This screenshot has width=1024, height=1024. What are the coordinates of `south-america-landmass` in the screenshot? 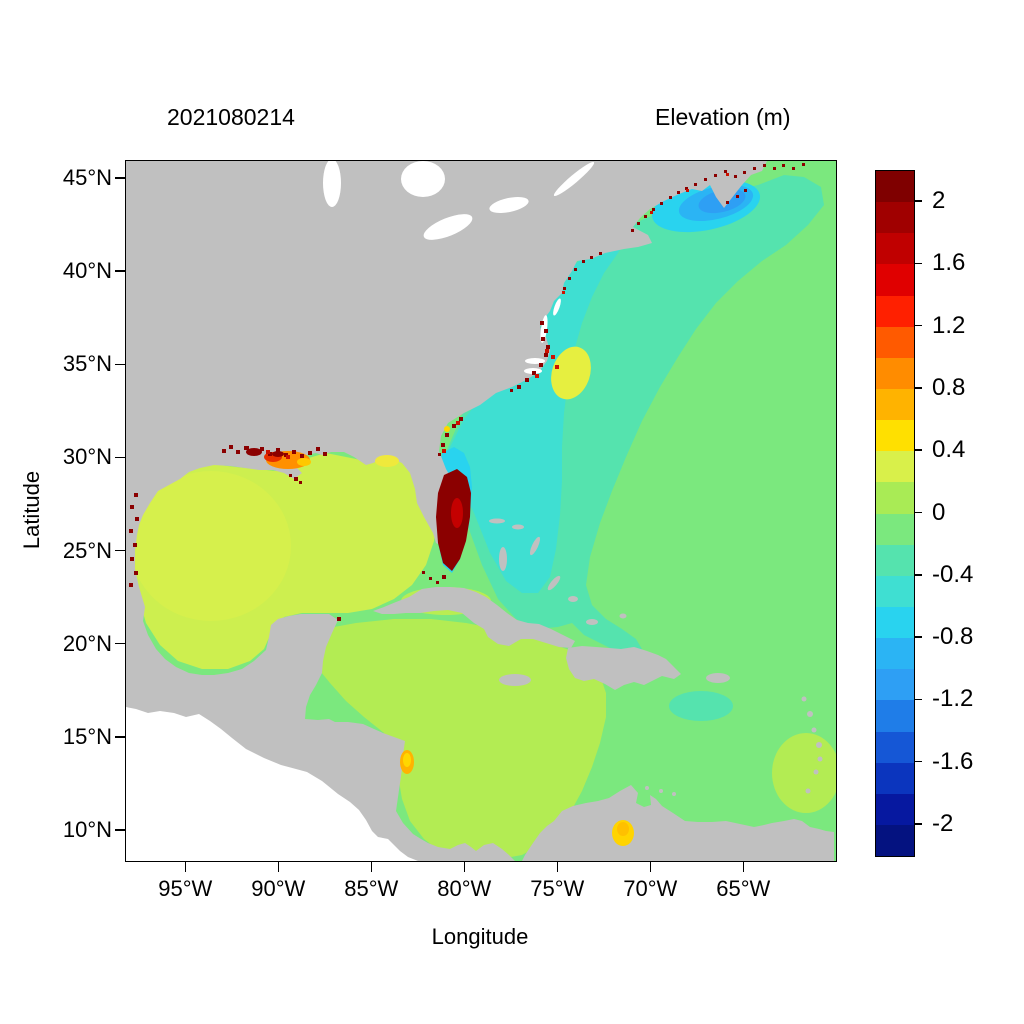 It's located at (678, 823).